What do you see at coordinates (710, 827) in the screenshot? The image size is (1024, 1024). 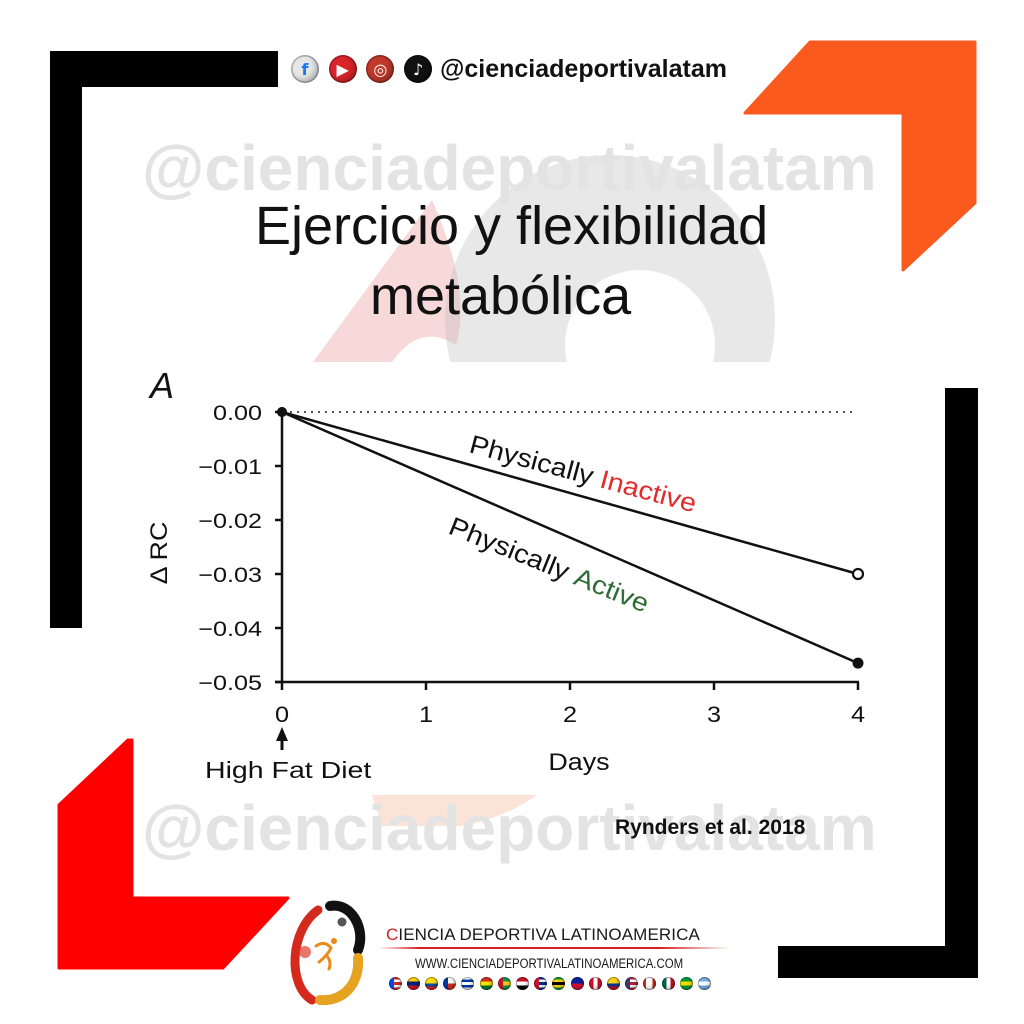 I see `citation: Rynders et al. 2018` at bounding box center [710, 827].